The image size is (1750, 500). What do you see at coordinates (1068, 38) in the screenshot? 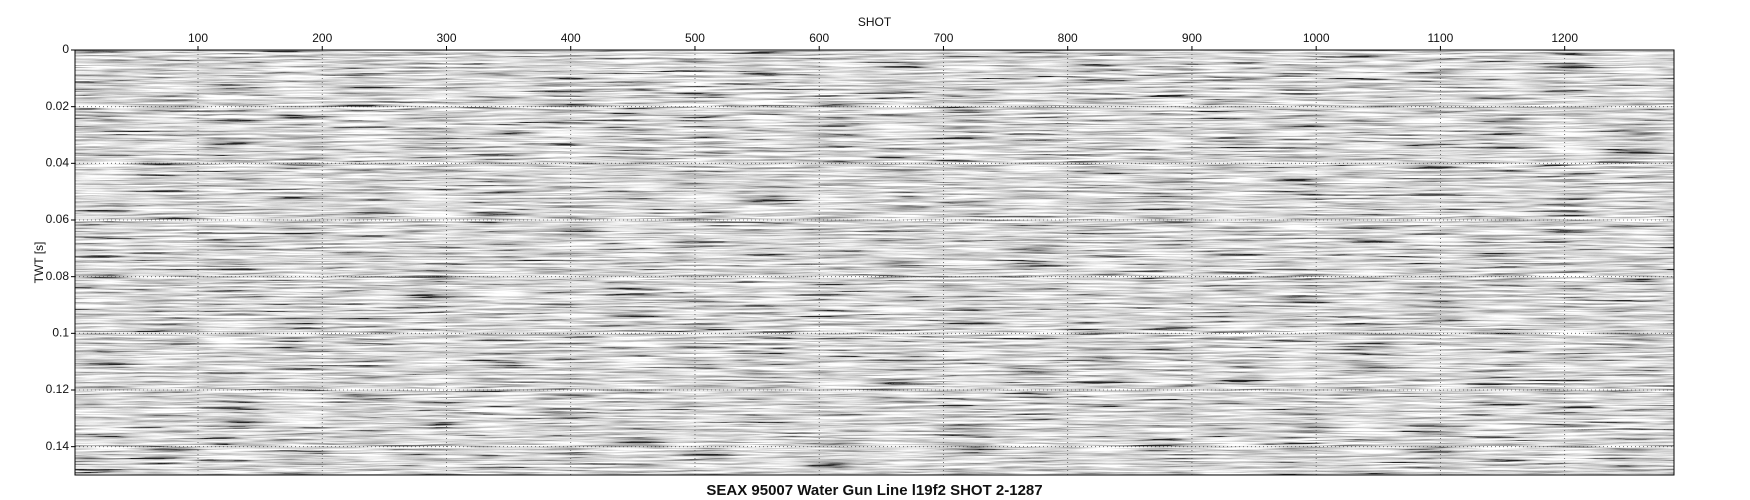
I see `x-tick-label: 800` at bounding box center [1068, 38].